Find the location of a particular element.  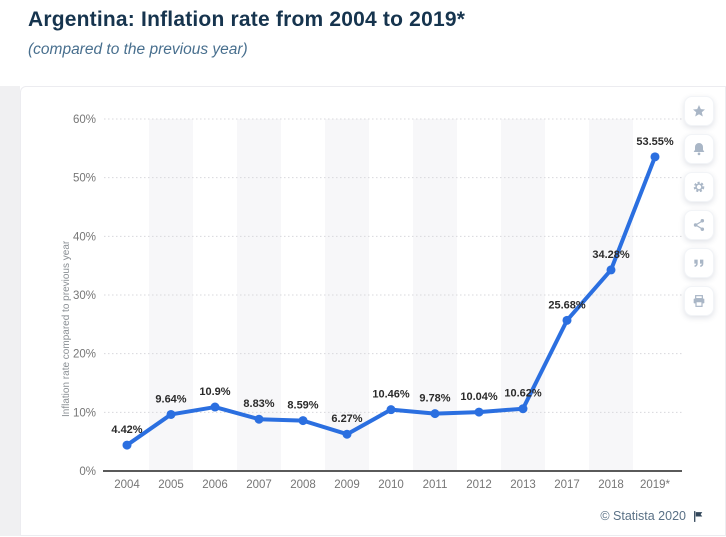

x-tick-label: 2012 is located at coordinates (479, 485).